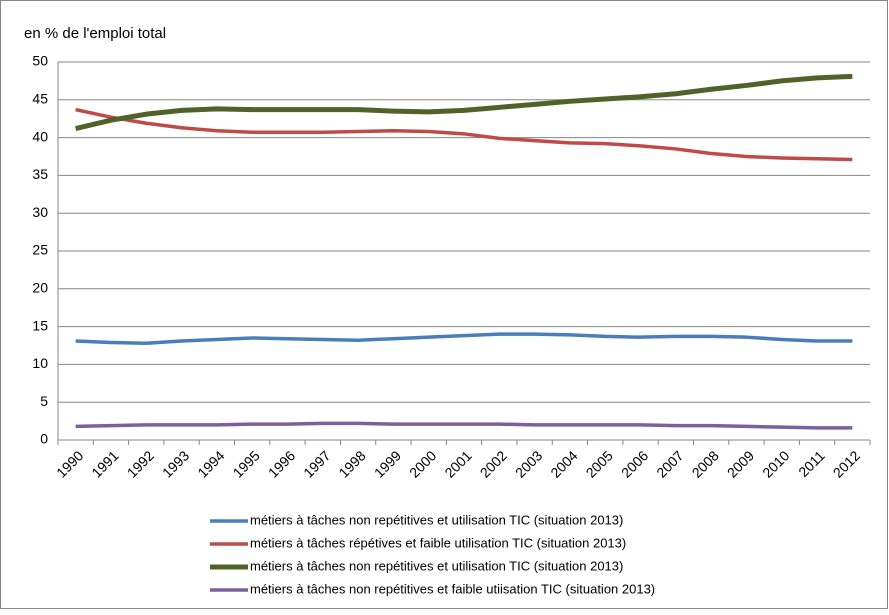 This screenshot has width=889, height=615. Describe the element at coordinates (40, 288) in the screenshot. I see `y-tick-label: 20` at that location.